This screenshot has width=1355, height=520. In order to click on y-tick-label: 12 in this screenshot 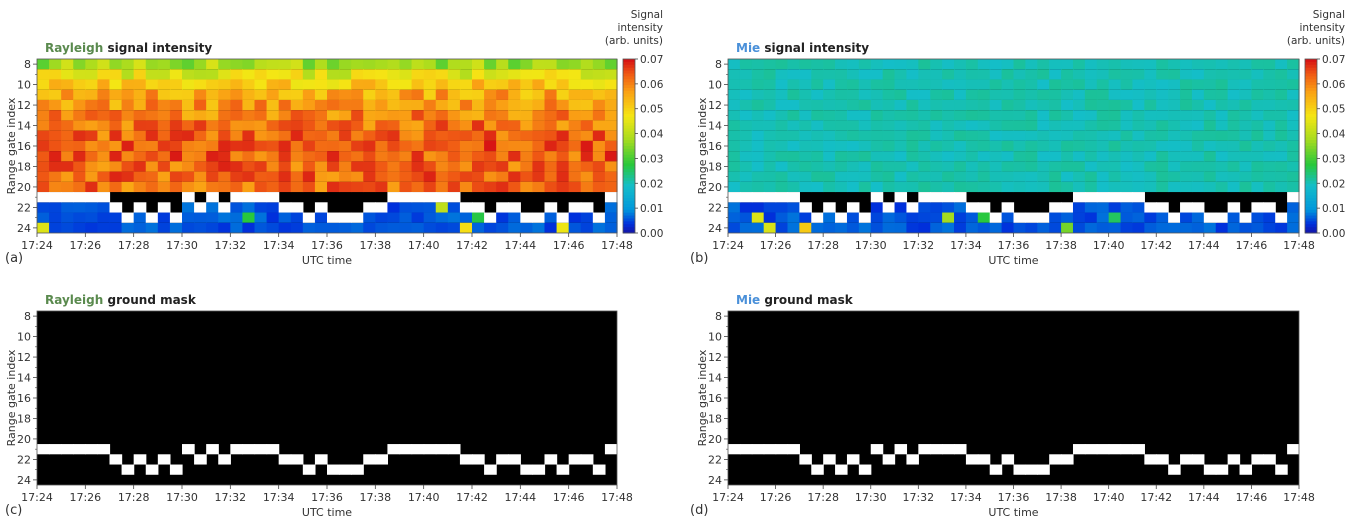, I will do `click(24, 357)`.